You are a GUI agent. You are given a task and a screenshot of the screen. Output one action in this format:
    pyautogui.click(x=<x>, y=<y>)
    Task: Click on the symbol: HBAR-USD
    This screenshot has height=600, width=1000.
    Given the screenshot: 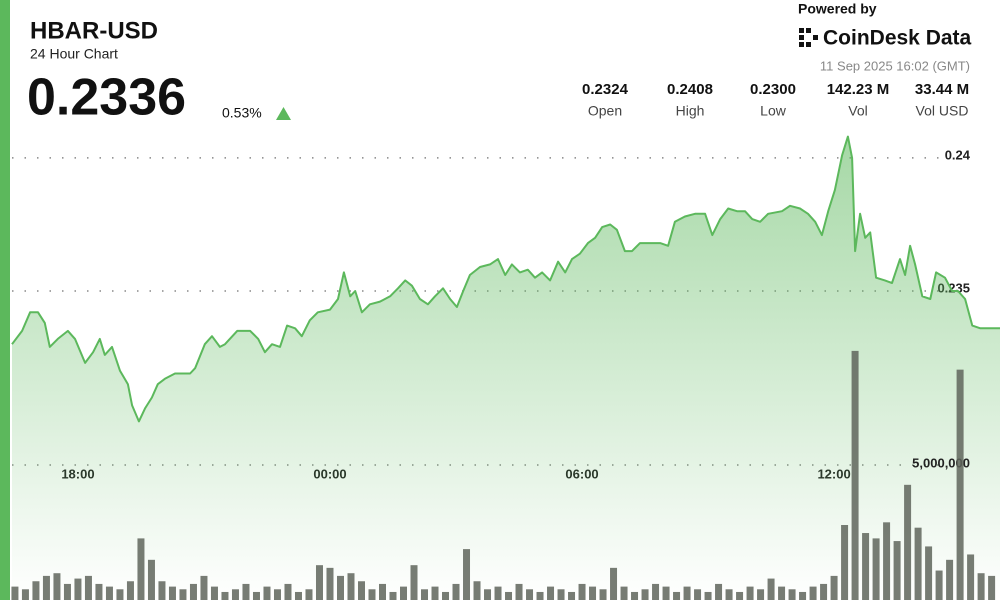 What is the action you would take?
    pyautogui.click(x=94, y=30)
    